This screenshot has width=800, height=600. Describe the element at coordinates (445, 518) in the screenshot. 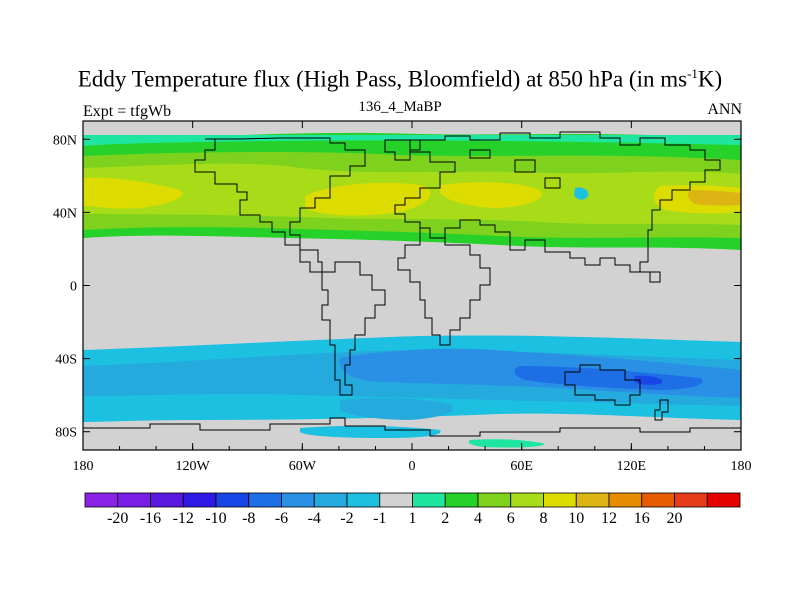

I see `colorbar-level-label: 2` at that location.